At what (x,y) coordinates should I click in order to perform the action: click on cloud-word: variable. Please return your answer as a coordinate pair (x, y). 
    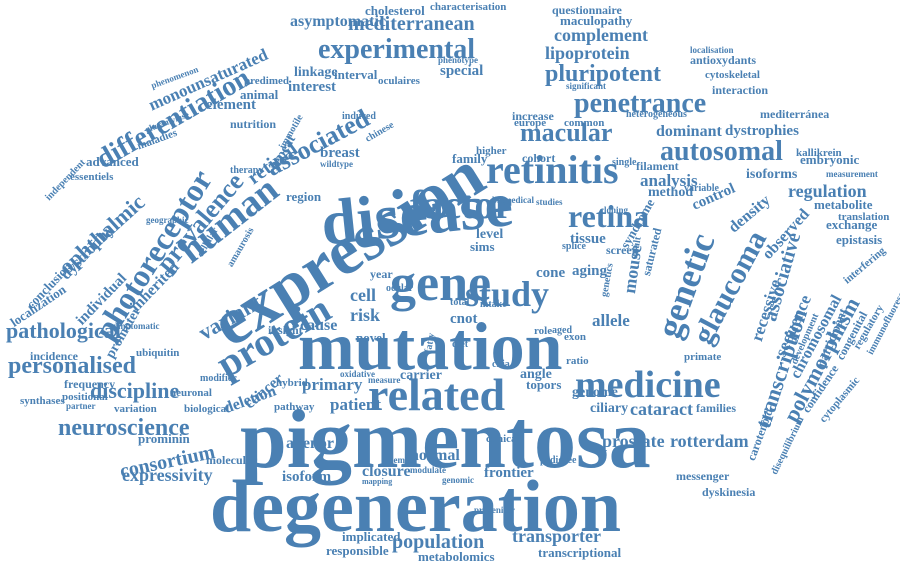
    Looking at the image, I should click on (701, 189).